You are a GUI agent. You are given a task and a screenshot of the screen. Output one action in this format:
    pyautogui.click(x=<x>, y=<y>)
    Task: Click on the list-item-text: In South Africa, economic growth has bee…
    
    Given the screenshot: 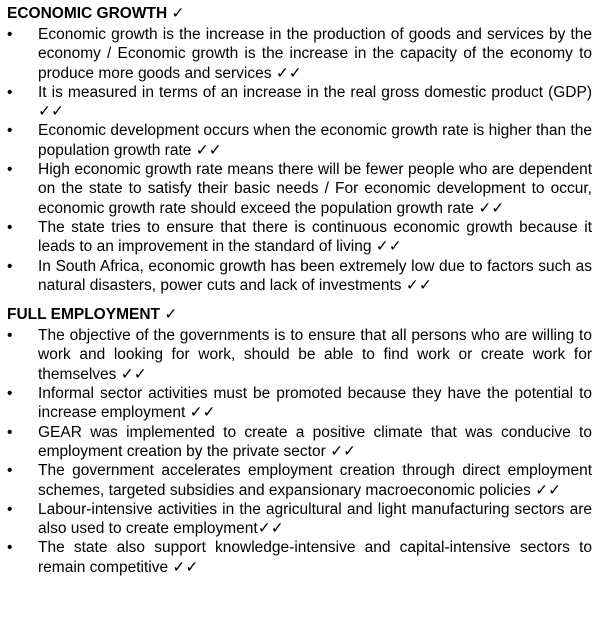 What is the action you would take?
    pyautogui.click(x=315, y=275)
    